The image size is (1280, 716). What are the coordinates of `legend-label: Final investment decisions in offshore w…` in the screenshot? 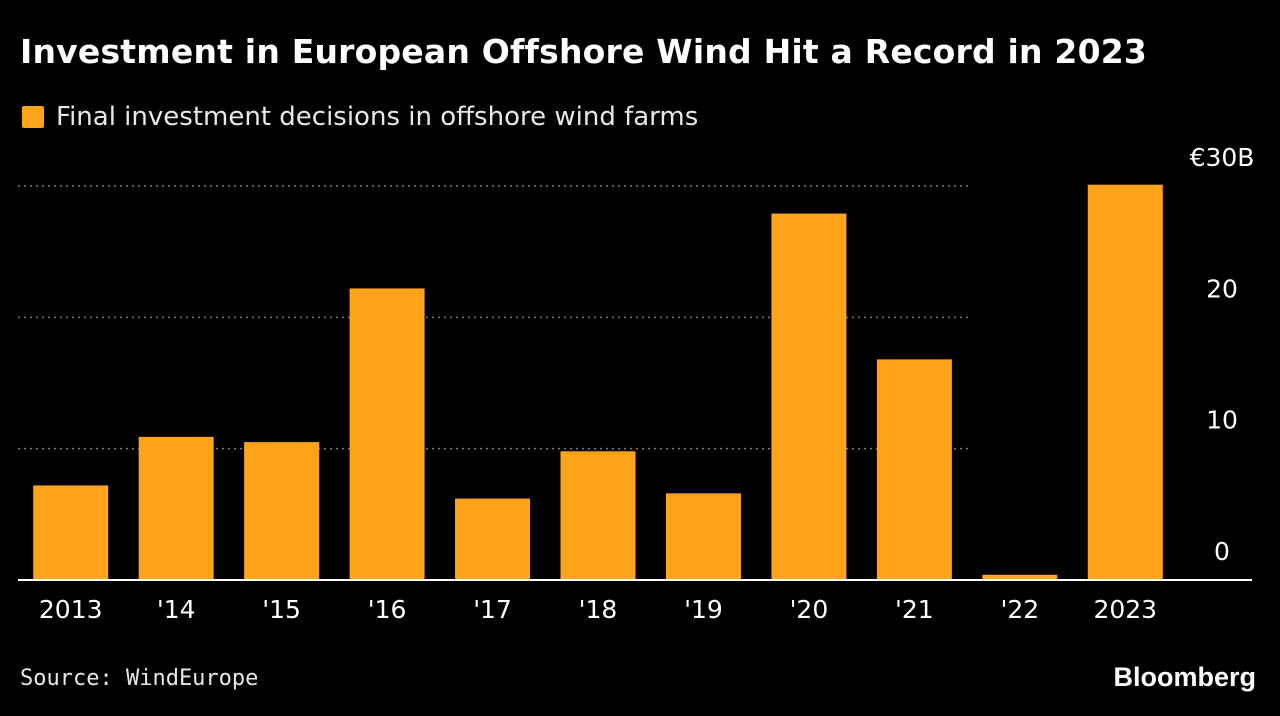 It's located at (377, 117).